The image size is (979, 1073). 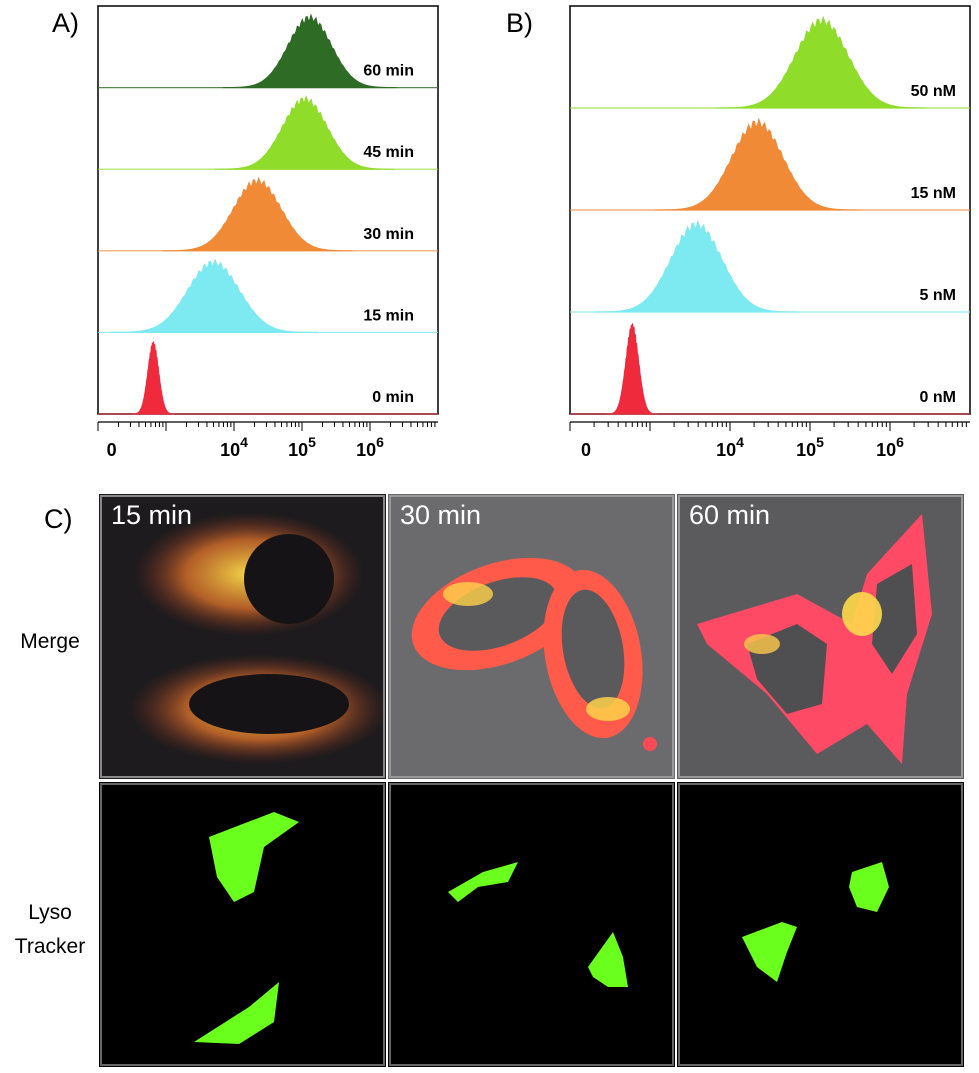 I want to click on time-label-15: 15 min, so click(x=152, y=515).